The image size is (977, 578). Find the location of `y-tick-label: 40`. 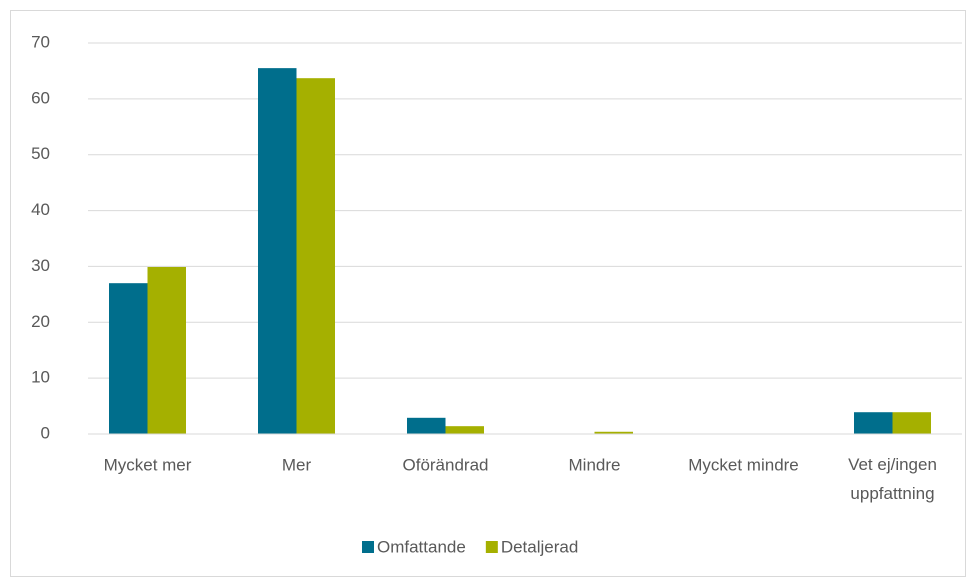

y-tick-label: 40 is located at coordinates (40, 209).